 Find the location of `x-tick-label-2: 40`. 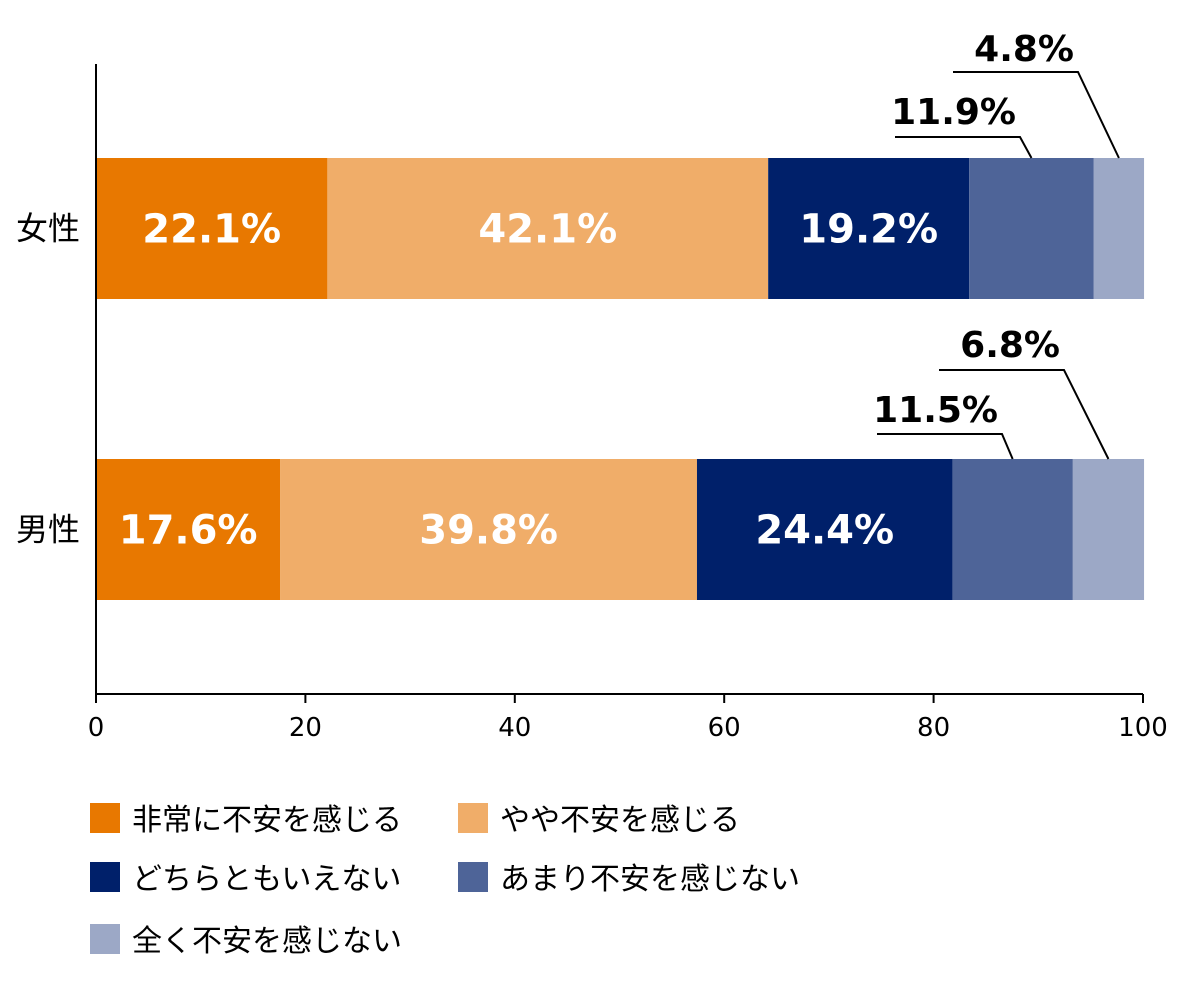

x-tick-label-2: 40 is located at coordinates (514, 728).